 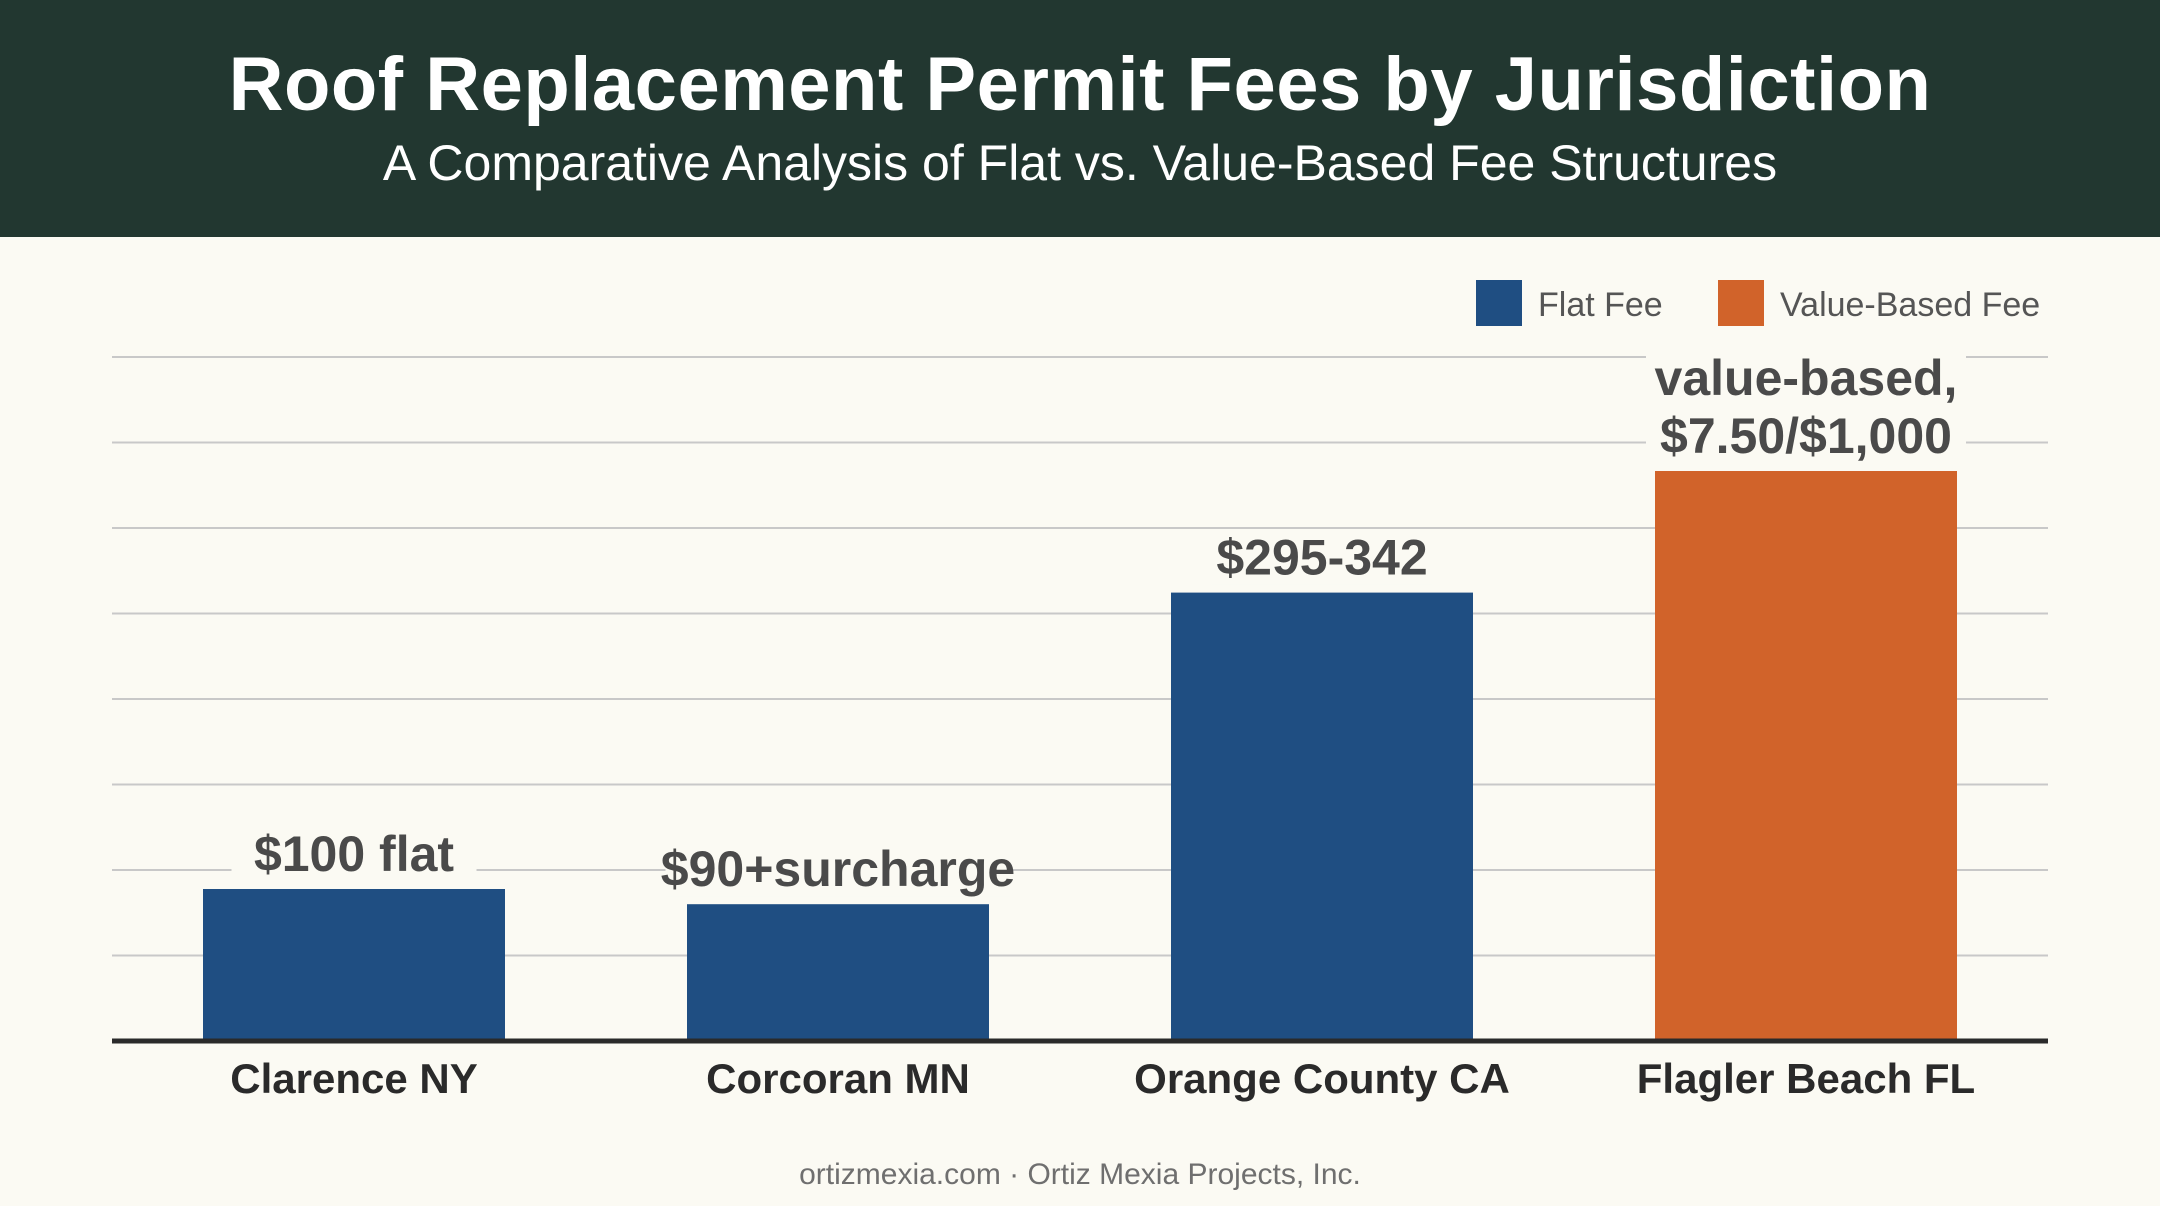 What do you see at coordinates (838, 1078) in the screenshot?
I see `category-label: Corcoran MN` at bounding box center [838, 1078].